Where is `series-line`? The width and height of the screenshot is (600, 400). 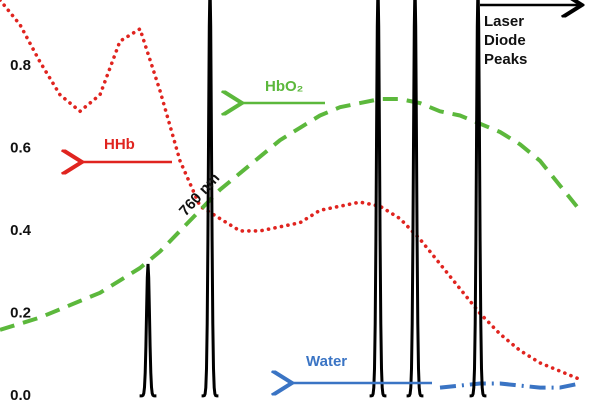 series-line is located at coordinates (510, 385).